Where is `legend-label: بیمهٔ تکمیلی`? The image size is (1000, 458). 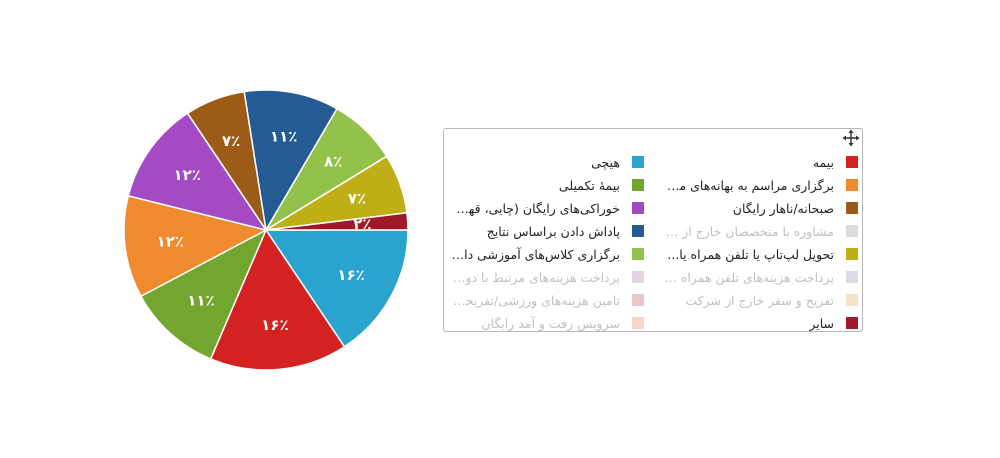
legend-label: بیمهٔ تکمیلی is located at coordinates (589, 185).